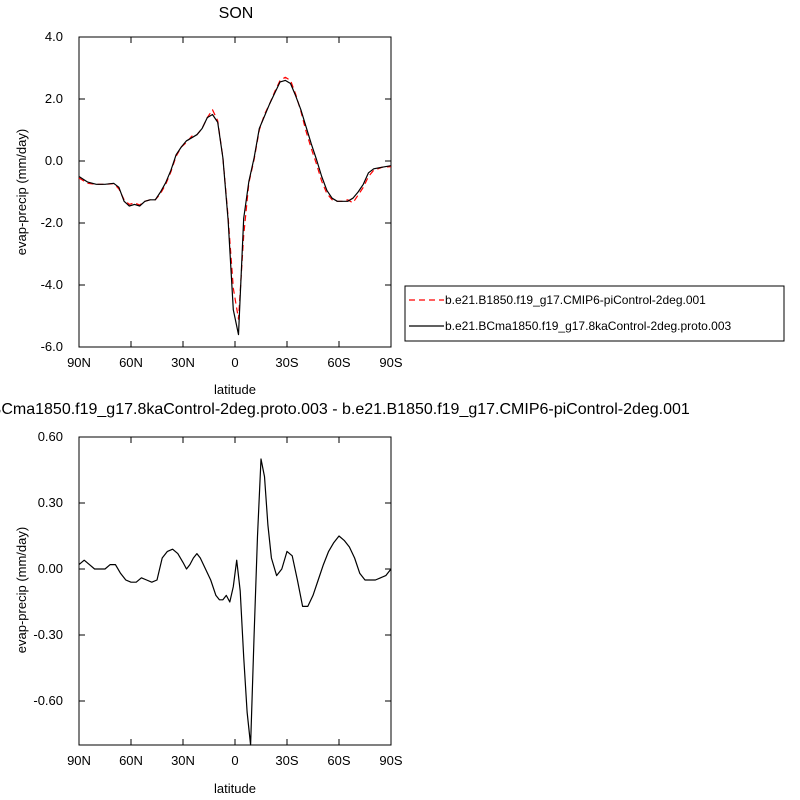 The height and width of the screenshot is (800, 800). I want to click on legend-box, so click(594, 313).